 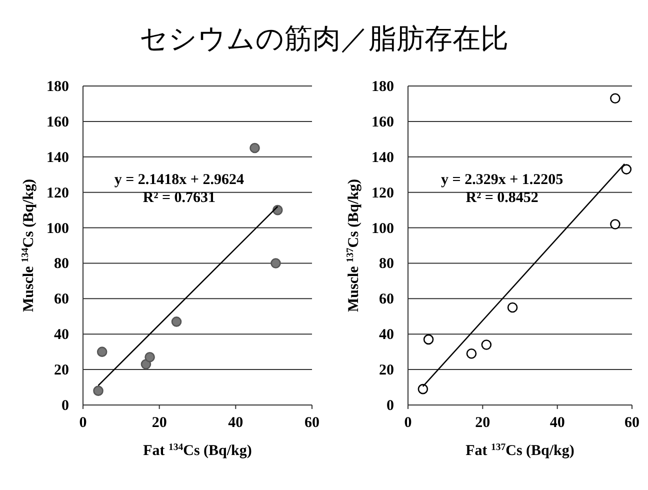 I want to click on annotation: R² = 0.7631, so click(x=179, y=198).